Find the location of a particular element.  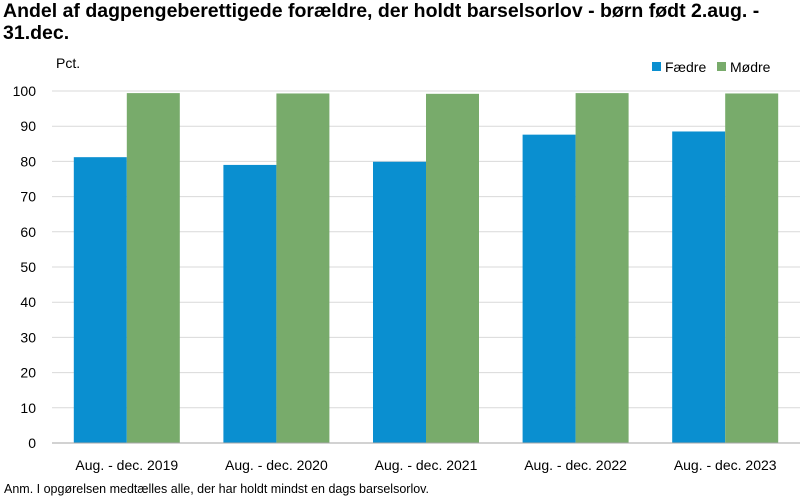

y-tick-label: 40 is located at coordinates (28, 302).